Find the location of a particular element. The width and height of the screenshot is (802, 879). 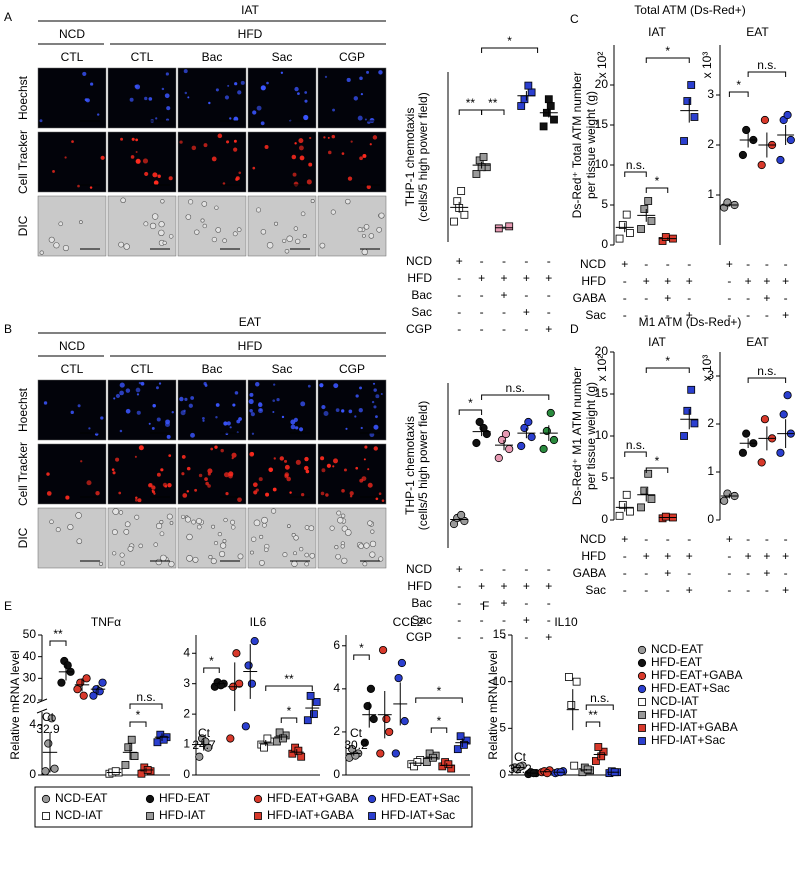

column-label: CGP is located at coordinates (352, 57).